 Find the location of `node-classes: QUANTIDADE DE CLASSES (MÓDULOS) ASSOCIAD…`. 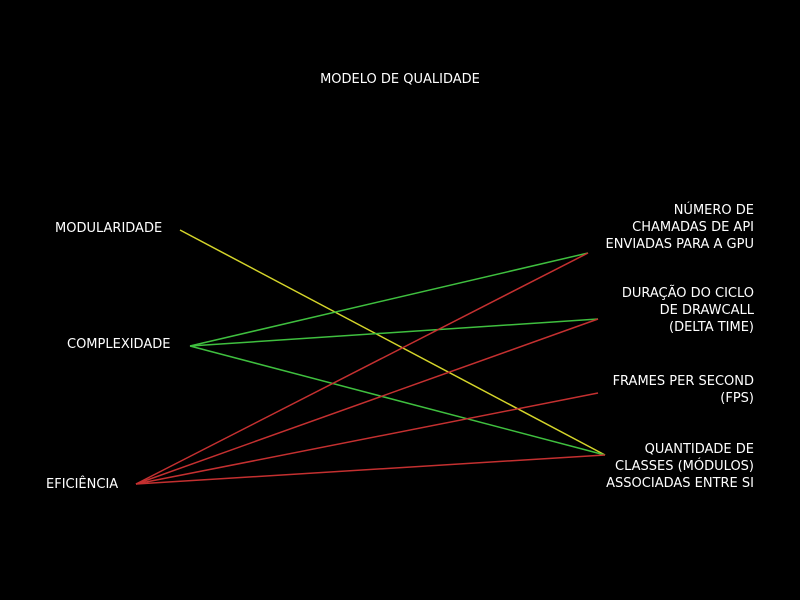

node-classes: QUANTIDADE DE CLASSES (MÓDULOS) ASSOCIAD… is located at coordinates (680, 466).